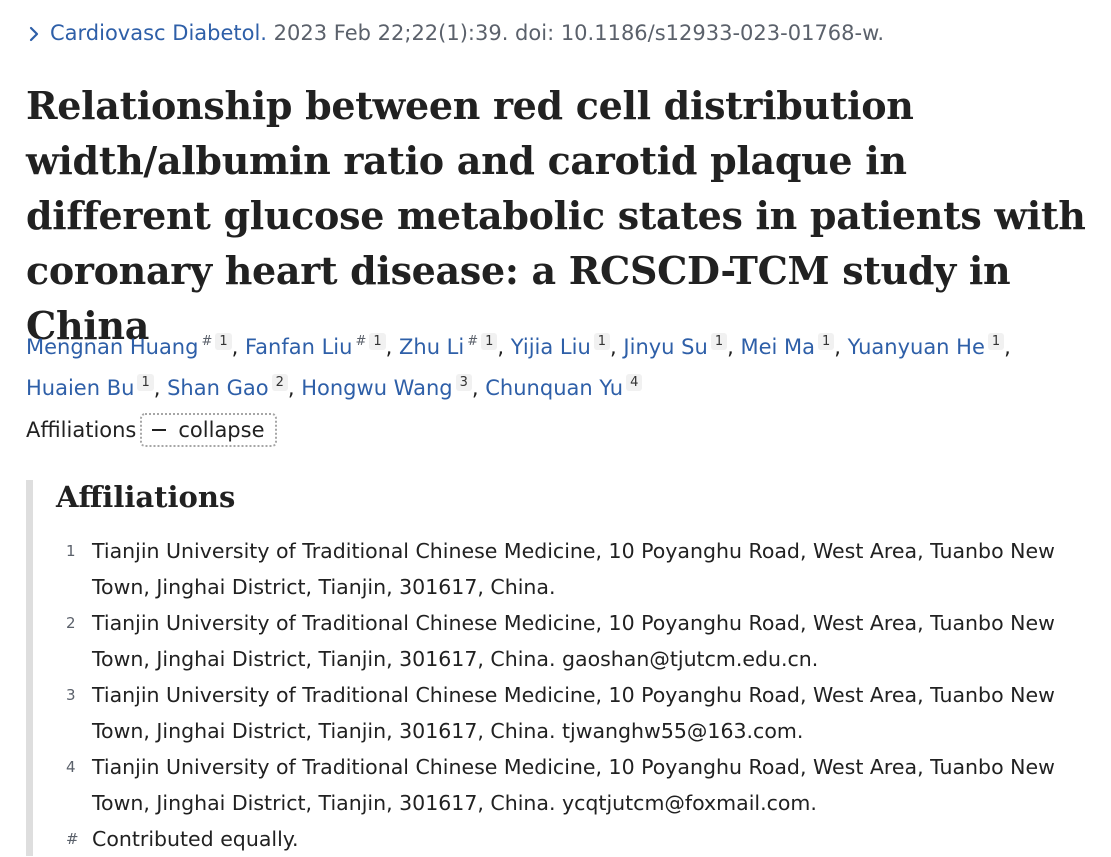 This screenshot has width=1111, height=857. What do you see at coordinates (665, 347) in the screenshot?
I see `author-name-link: Jinyu Su` at bounding box center [665, 347].